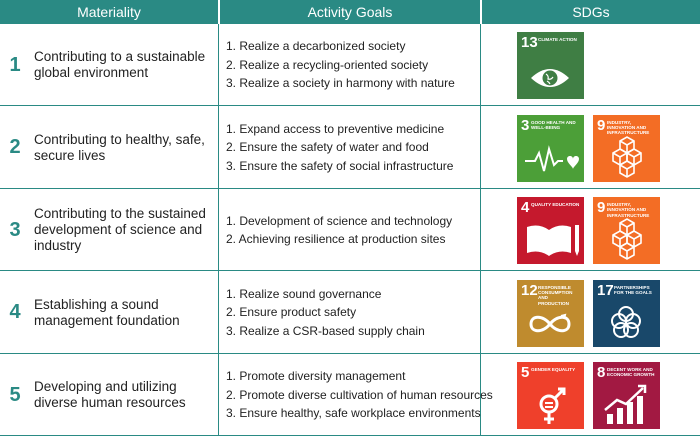 The image size is (700, 436). I want to click on sdg-17-icon: 17 PARTNERSHIPS FOR THE GOALS, so click(626, 313).